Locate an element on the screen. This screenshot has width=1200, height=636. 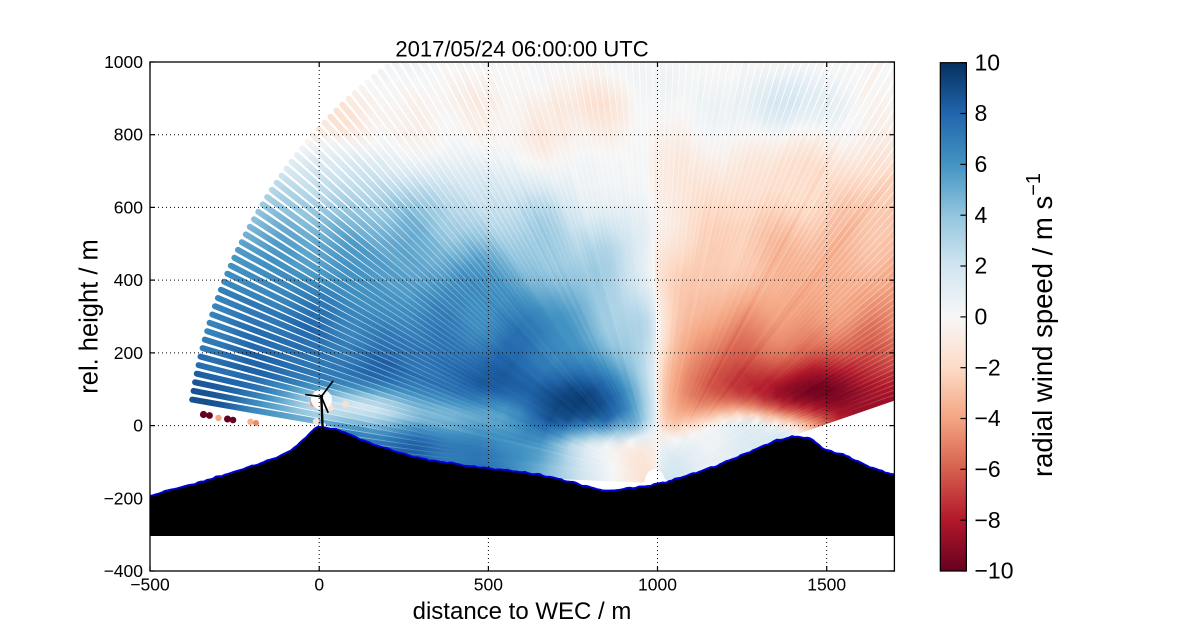
svg-text: distance to WEC / m is located at coordinates (522, 611).